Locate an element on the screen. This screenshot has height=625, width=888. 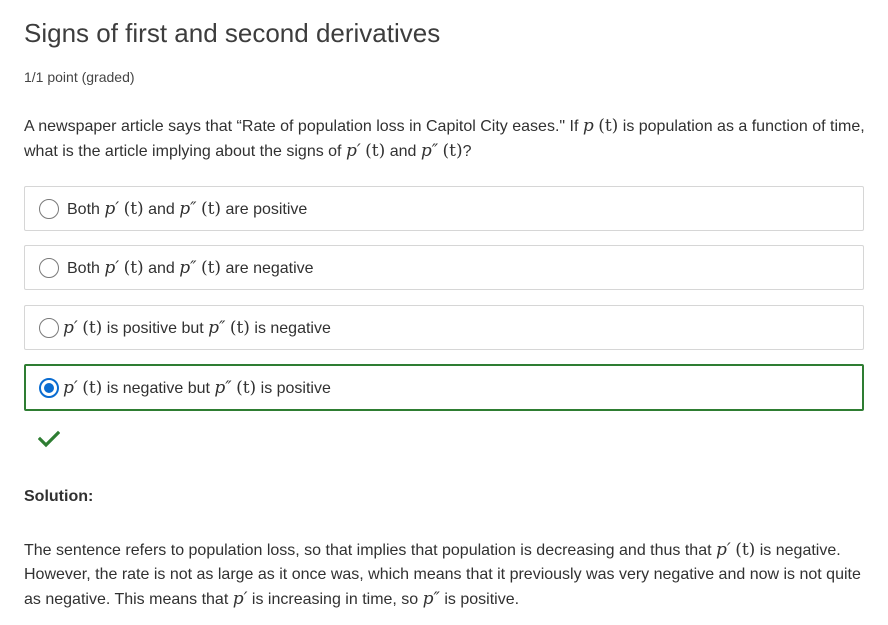
math-p-double-prime: p″ is located at coordinates (429, 151).